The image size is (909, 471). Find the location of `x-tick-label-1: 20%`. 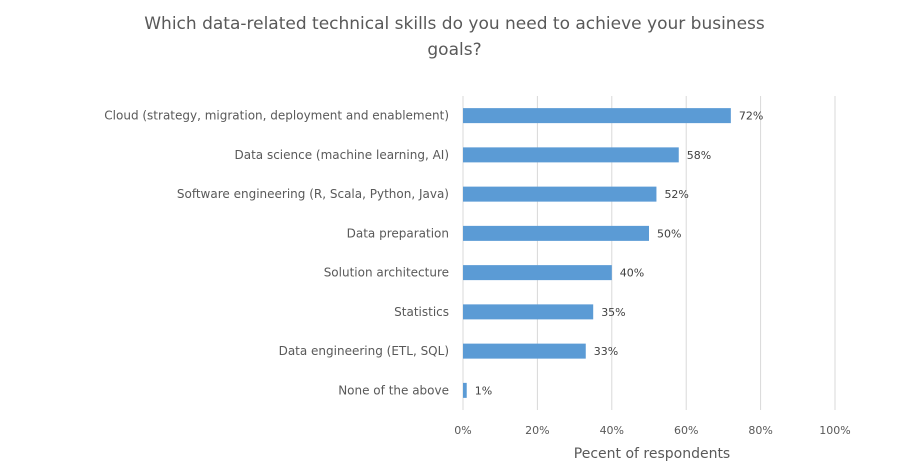

x-tick-label-1: 20% is located at coordinates (537, 430).